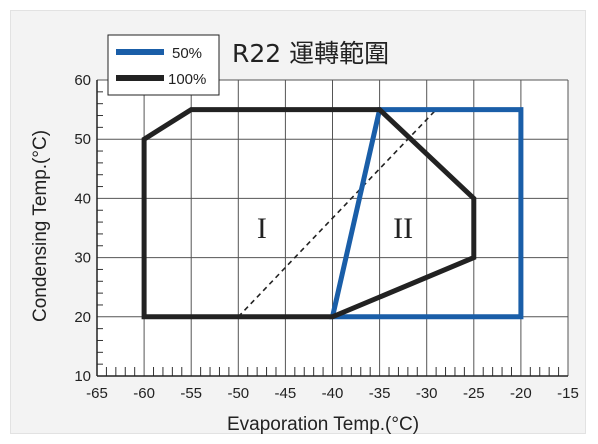  What do you see at coordinates (238, 393) in the screenshot?
I see `x-tick-label: -50` at bounding box center [238, 393].